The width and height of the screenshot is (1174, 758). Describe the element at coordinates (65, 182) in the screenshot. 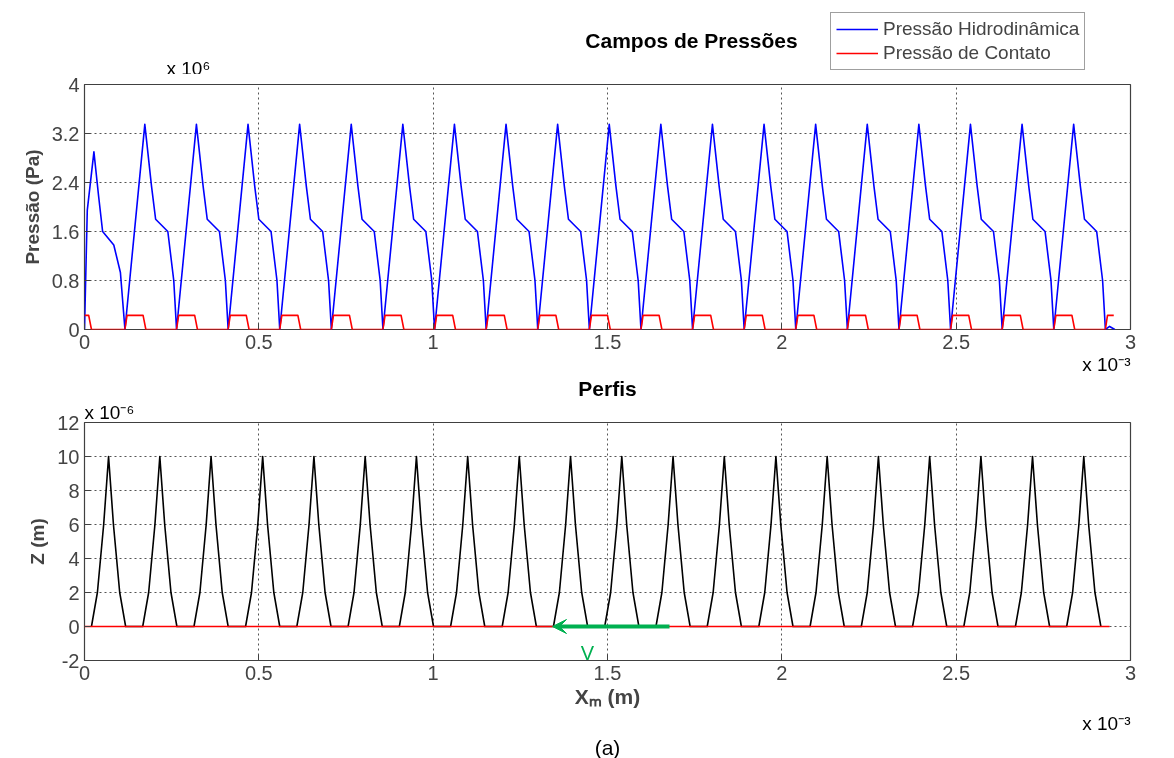

I see `y-tick-label: 2.4` at that location.